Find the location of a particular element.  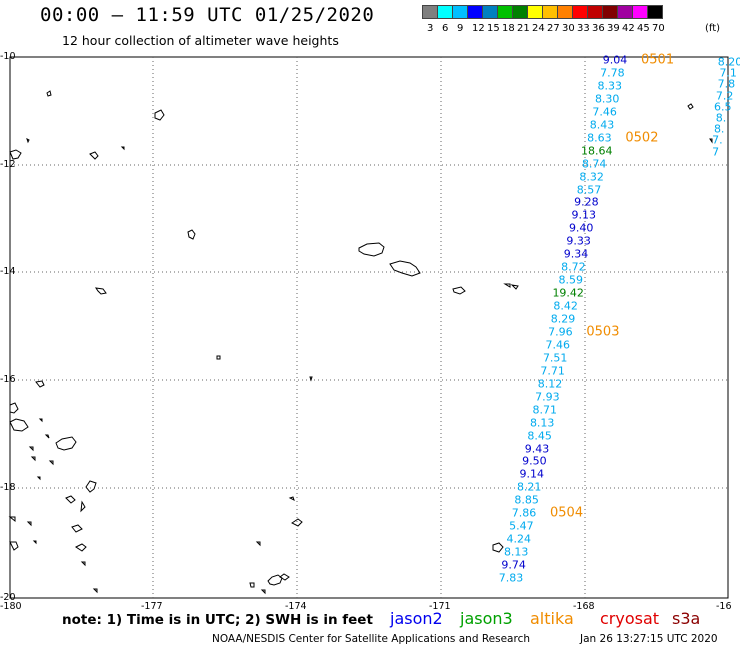

color-legend-label: 21 is located at coordinates (523, 28).